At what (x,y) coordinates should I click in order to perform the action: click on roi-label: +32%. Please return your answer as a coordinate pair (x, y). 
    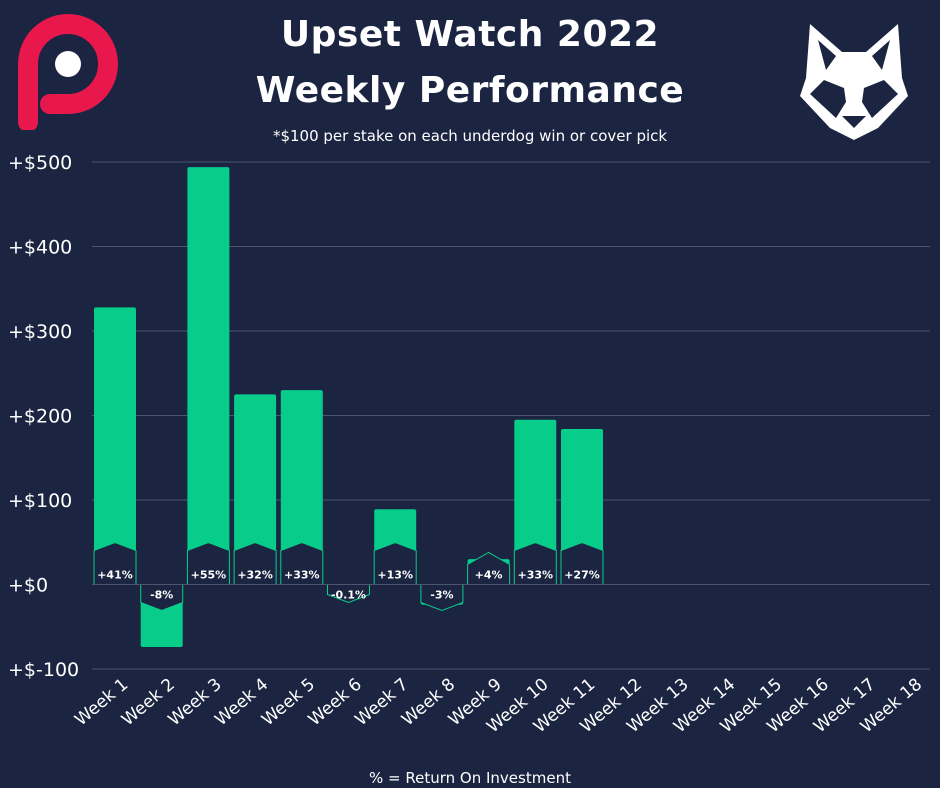
    Looking at the image, I should click on (255, 575).